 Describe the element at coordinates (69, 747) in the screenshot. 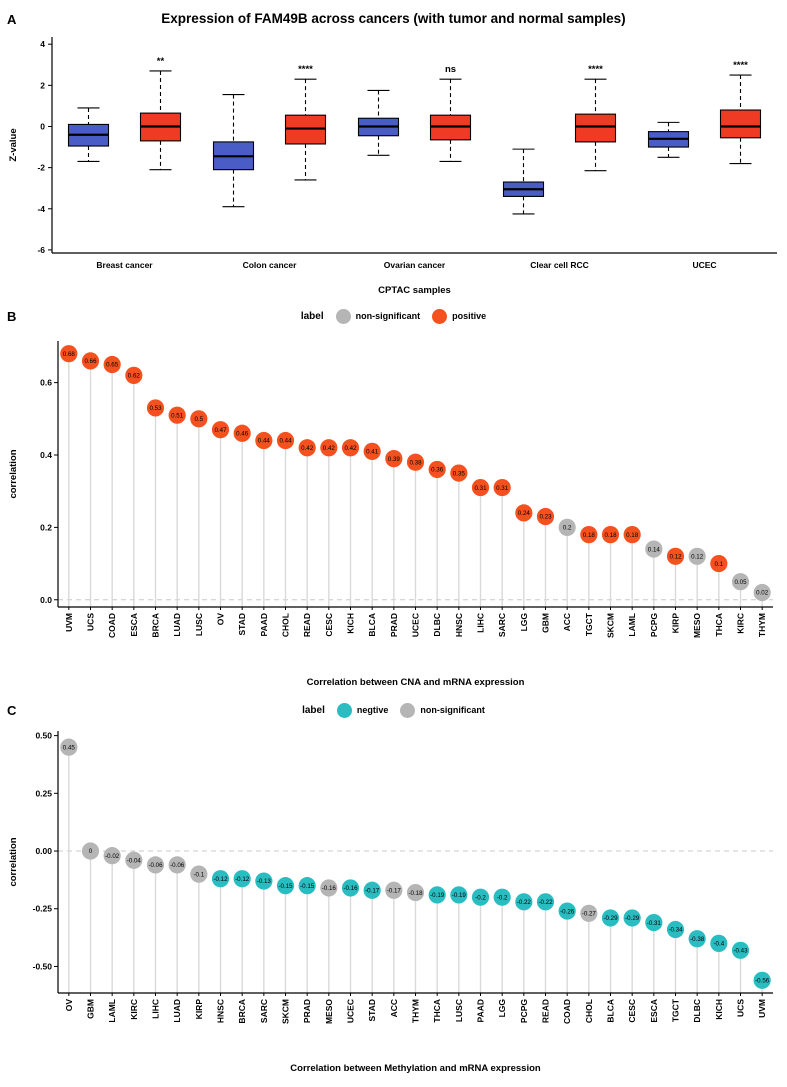

I see `point-value-label: 0.45` at that location.